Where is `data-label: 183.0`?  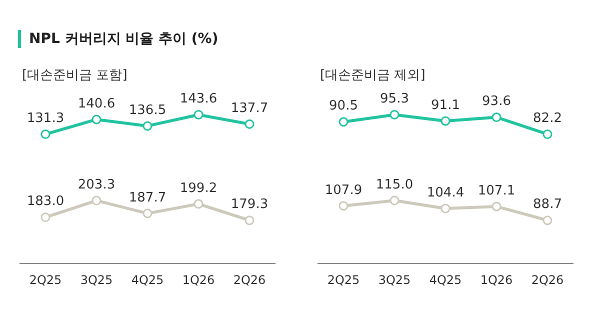
data-label: 183.0 is located at coordinates (45, 202).